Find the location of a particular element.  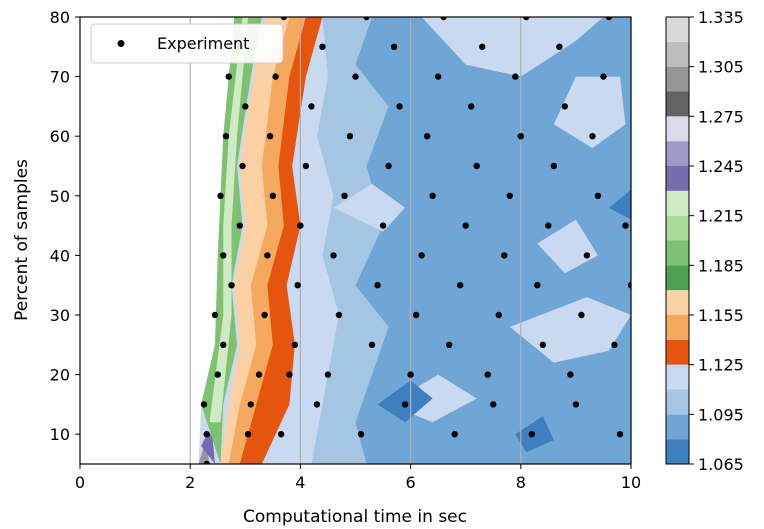

colorbar-tick-label: 1.185 is located at coordinates (721, 265).